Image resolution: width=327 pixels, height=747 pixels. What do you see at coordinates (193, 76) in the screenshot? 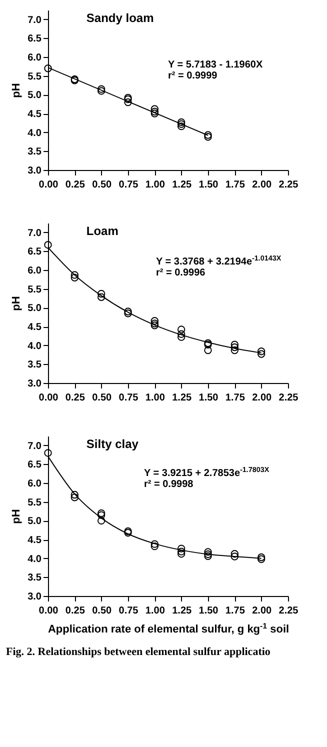
I see `annotation: r² = 0.9999` at bounding box center [193, 76].